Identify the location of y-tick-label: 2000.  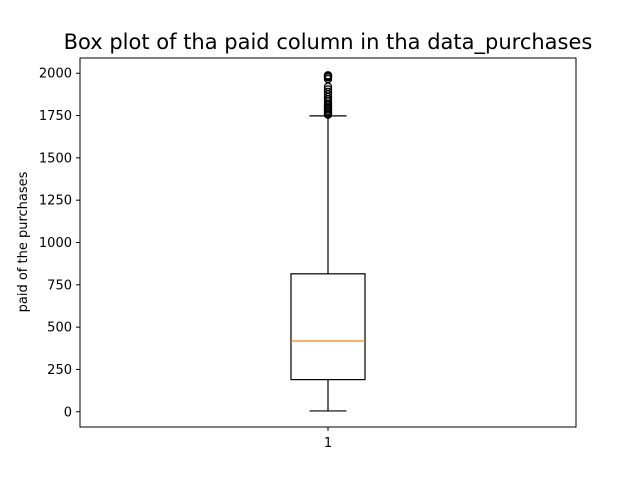
(55, 74).